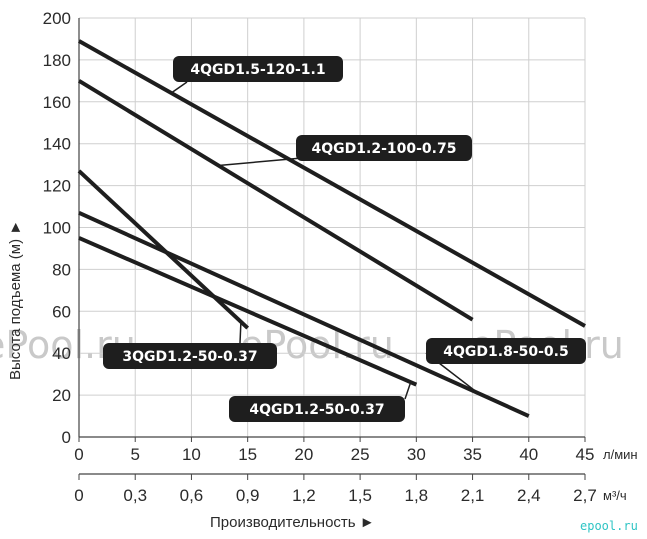 The image size is (647, 539). Describe the element at coordinates (585, 454) in the screenshot. I see `x-tick-label: 45` at that location.